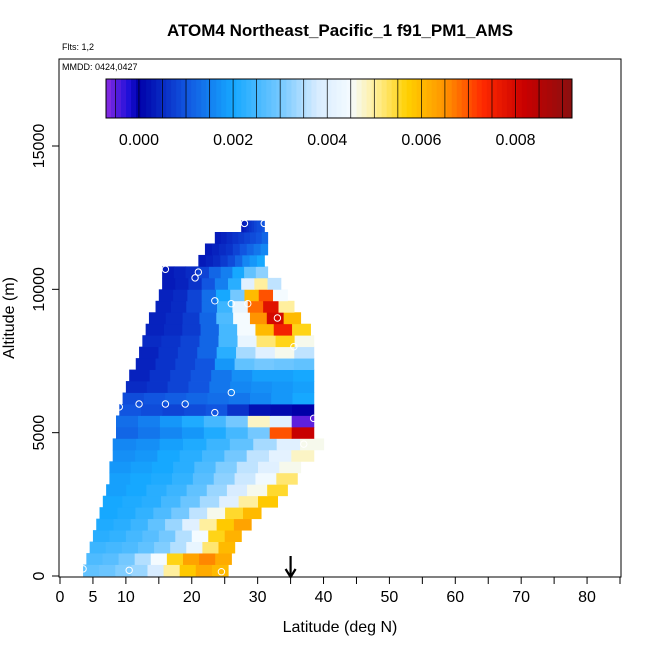 The width and height of the screenshot is (650, 650). I want to click on arrow-head, so click(290, 574).